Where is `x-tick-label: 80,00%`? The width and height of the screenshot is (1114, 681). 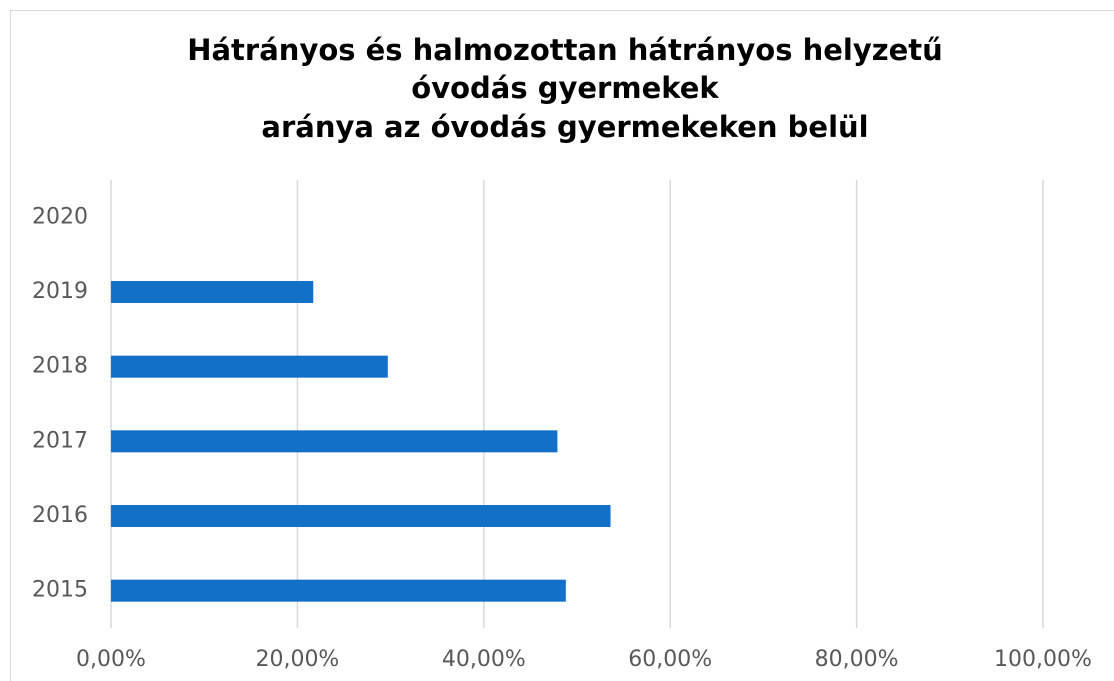 x-tick-label: 80,00% is located at coordinates (857, 659).